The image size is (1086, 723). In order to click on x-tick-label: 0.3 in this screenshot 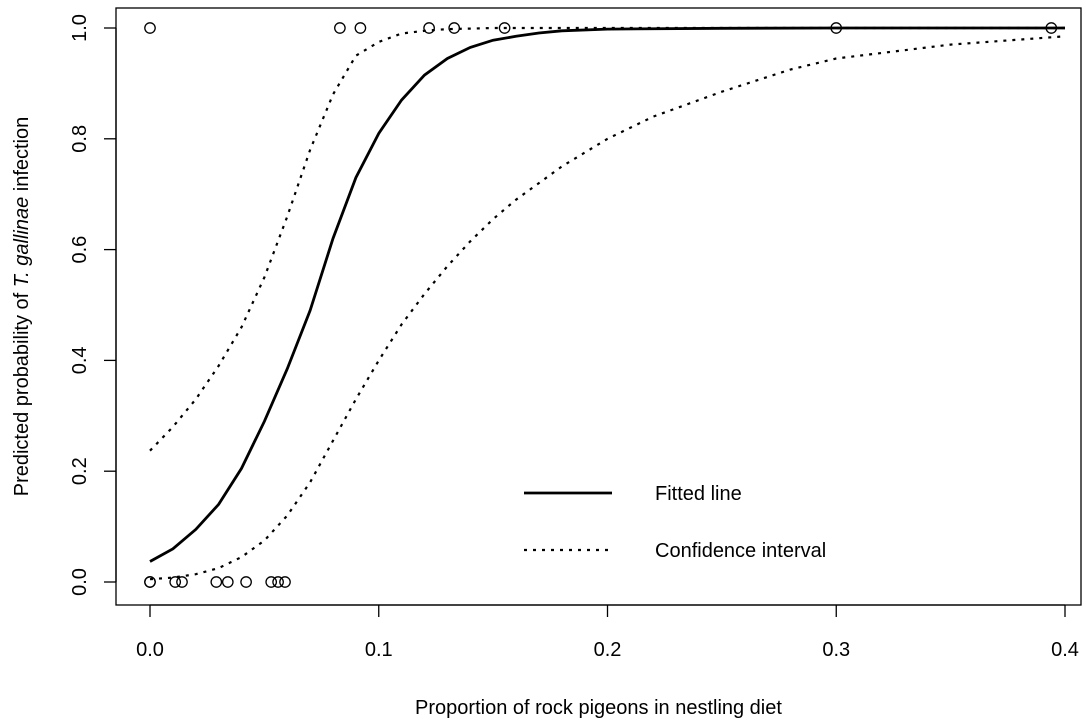, I will do `click(836, 650)`.